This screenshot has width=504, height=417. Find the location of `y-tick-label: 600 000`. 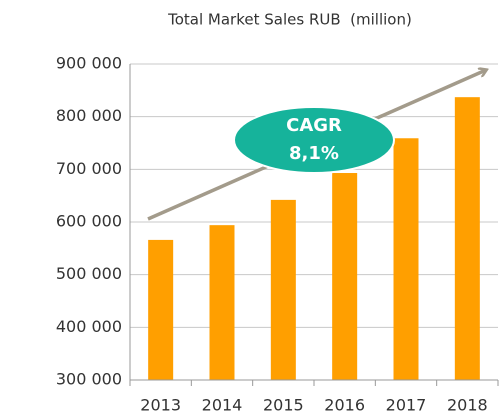

y-tick-label: 600 000 is located at coordinates (89, 221).